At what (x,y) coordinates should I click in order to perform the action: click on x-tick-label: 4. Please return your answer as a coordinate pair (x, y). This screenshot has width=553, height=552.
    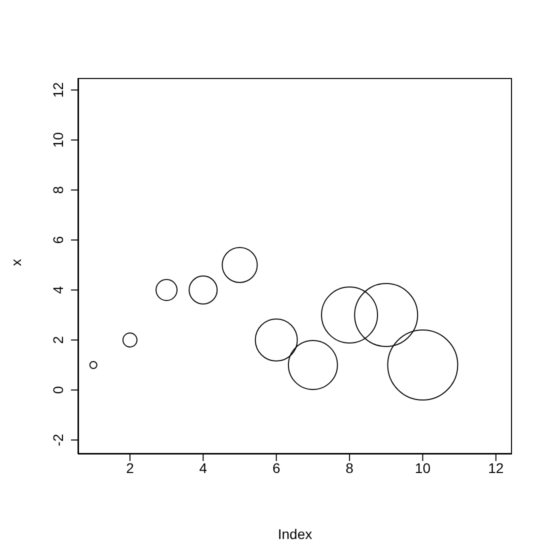
    Looking at the image, I should click on (203, 468).